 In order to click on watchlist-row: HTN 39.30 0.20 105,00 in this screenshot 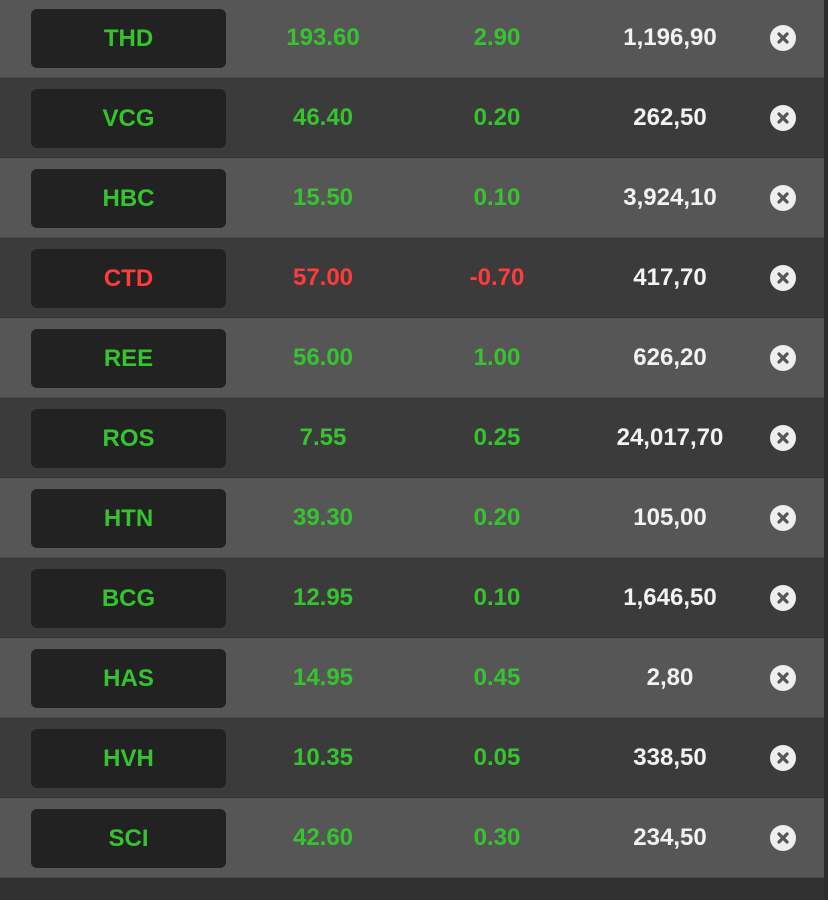, I will do `click(412, 518)`.